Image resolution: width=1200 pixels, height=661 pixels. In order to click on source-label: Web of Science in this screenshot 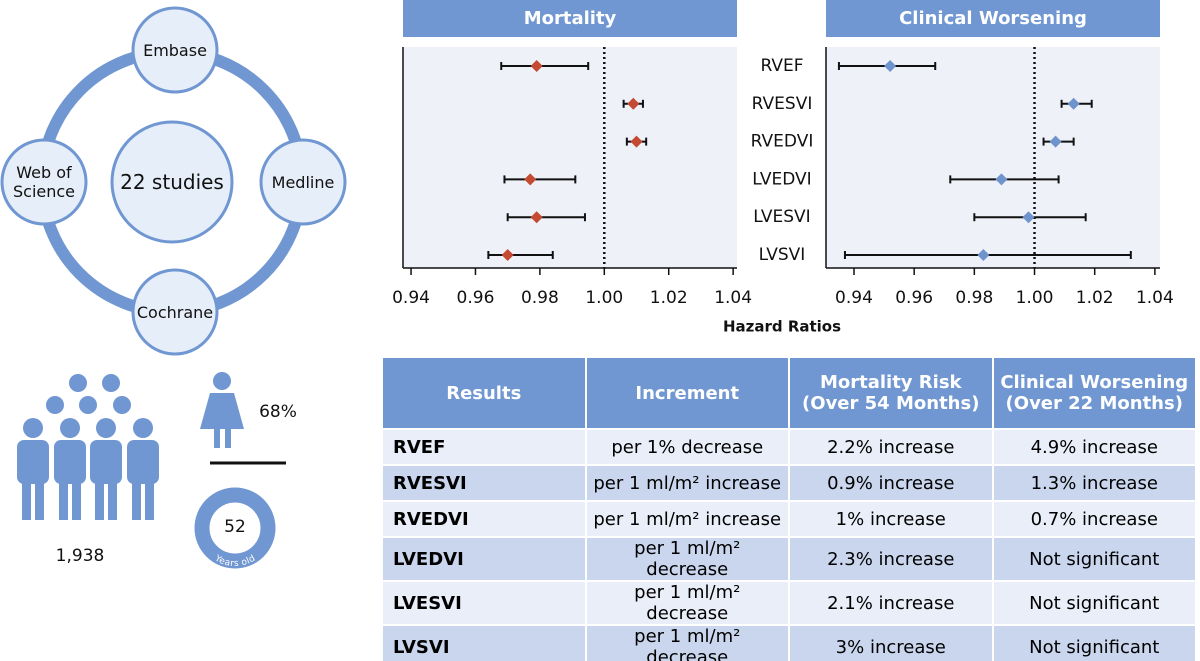, I will do `click(44, 182)`.